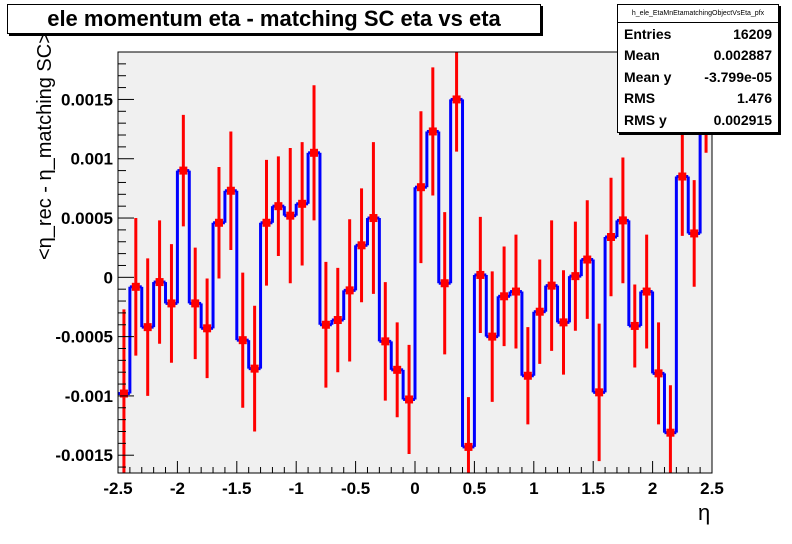 This screenshot has height=544, width=792. I want to click on x-tick-label: 0, so click(414, 488).